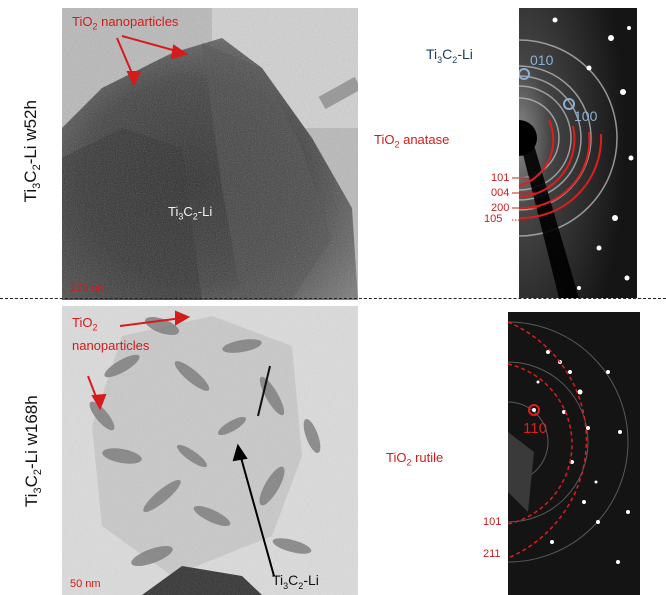 The width and height of the screenshot is (666, 595). What do you see at coordinates (586, 116) in the screenshot?
I see `saed-spot-label-100: 100` at bounding box center [586, 116].